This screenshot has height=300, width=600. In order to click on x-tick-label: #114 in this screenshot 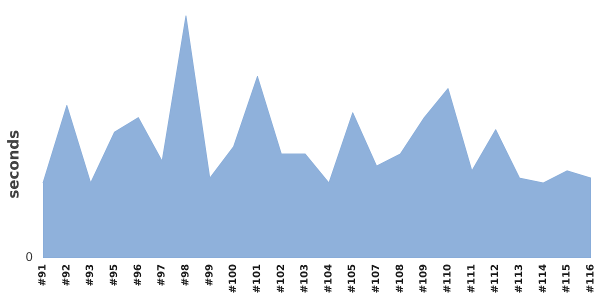, I will do `click(543, 279)`.